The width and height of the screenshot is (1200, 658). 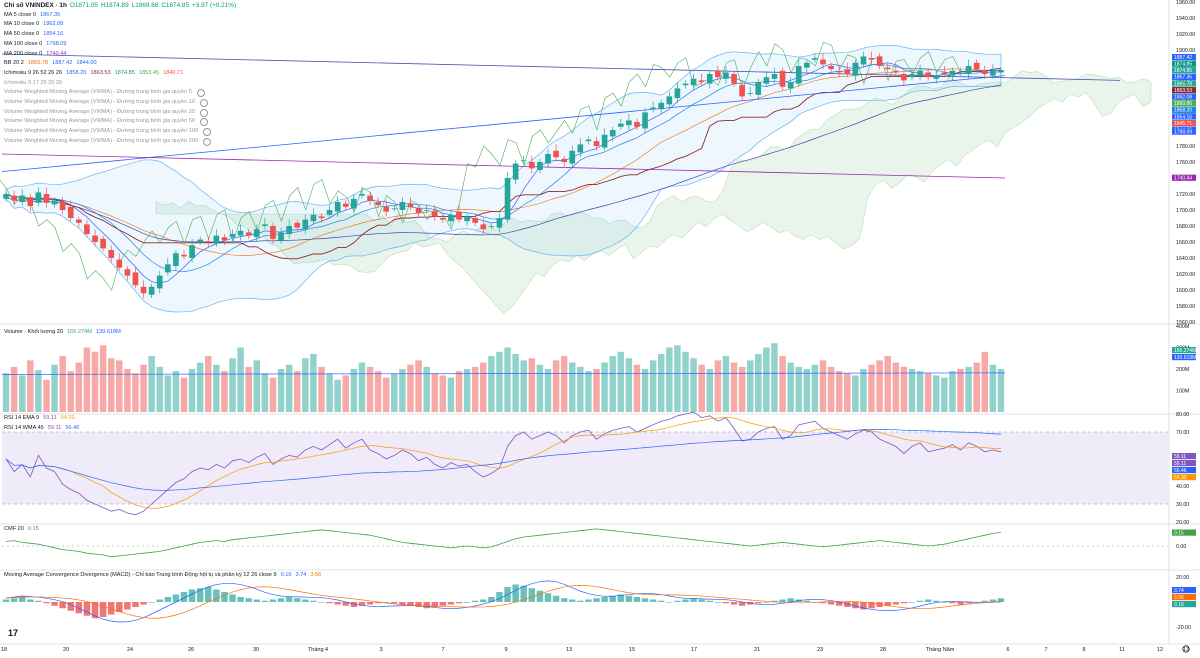 What do you see at coordinates (32, 14) in the screenshot?
I see `legend-ma5: MA 5 close 0 1867.35` at bounding box center [32, 14].